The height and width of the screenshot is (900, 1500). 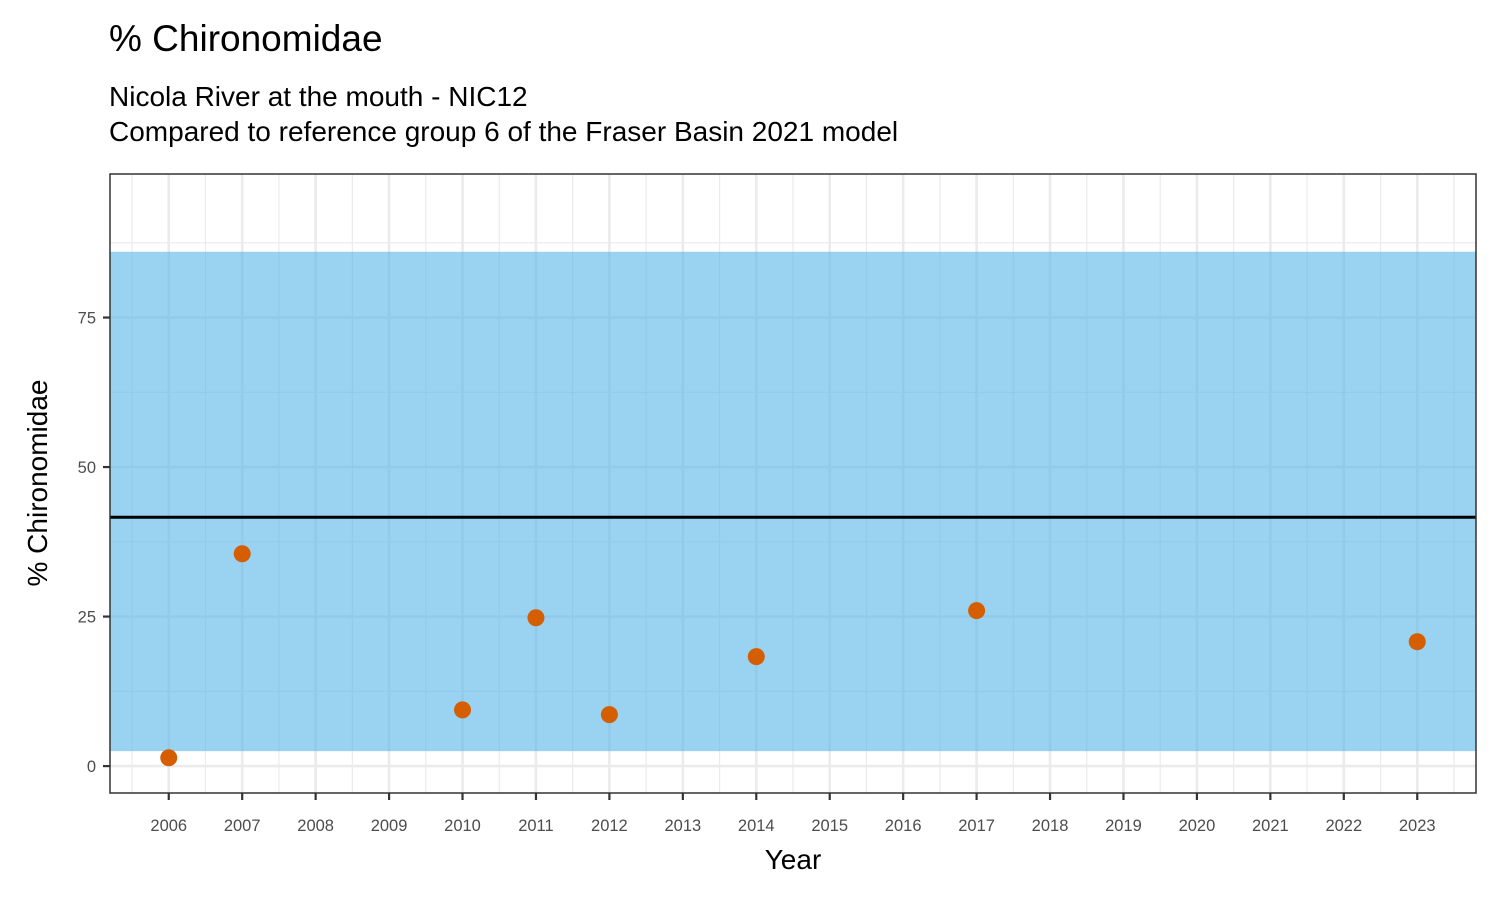 What do you see at coordinates (756, 826) in the screenshot?
I see `x-tick-label: 2014` at bounding box center [756, 826].